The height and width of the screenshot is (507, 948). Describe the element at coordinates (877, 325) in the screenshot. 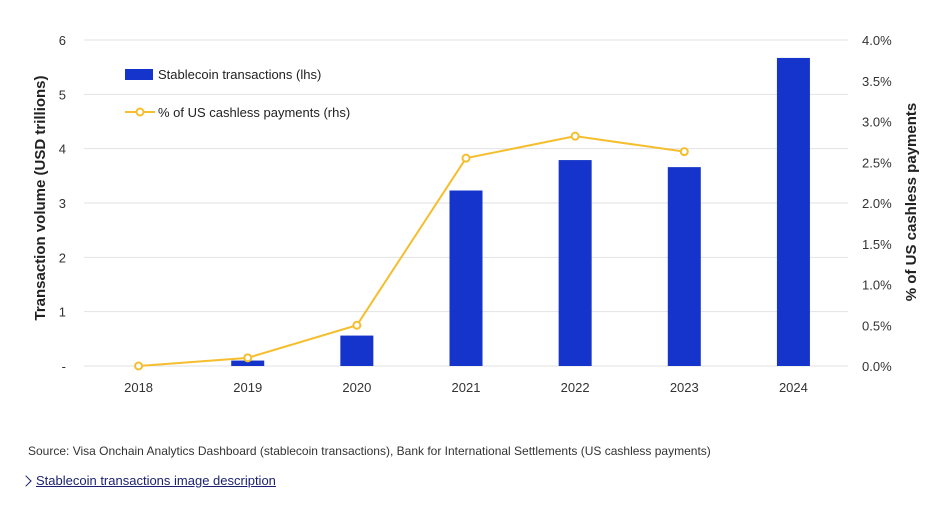

I see `right-tick-label: 0.5%` at that location.